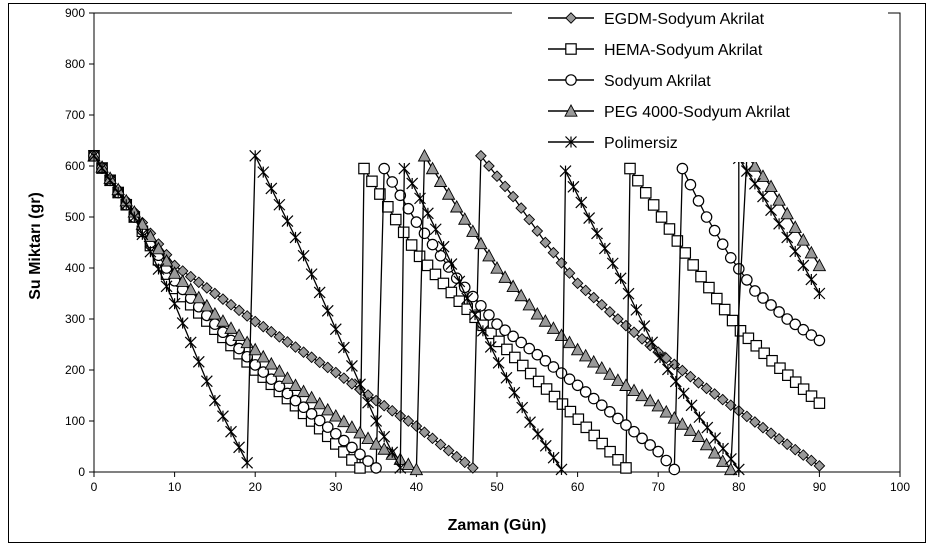 This screenshot has height=549, width=933. What do you see at coordinates (256, 487) in the screenshot?
I see `x-tick-label: 20` at bounding box center [256, 487].